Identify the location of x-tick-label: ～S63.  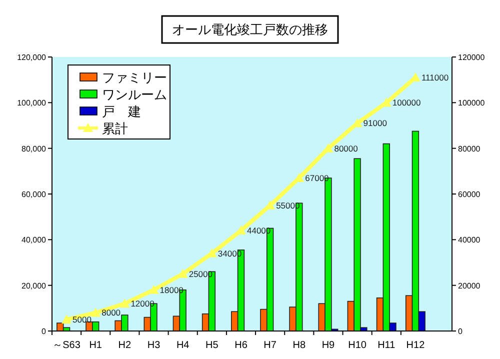
(66, 345).